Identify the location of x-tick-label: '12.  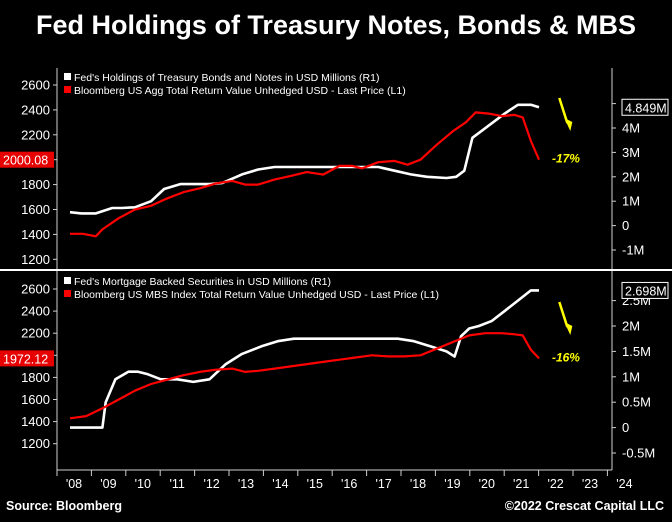
(211, 484).